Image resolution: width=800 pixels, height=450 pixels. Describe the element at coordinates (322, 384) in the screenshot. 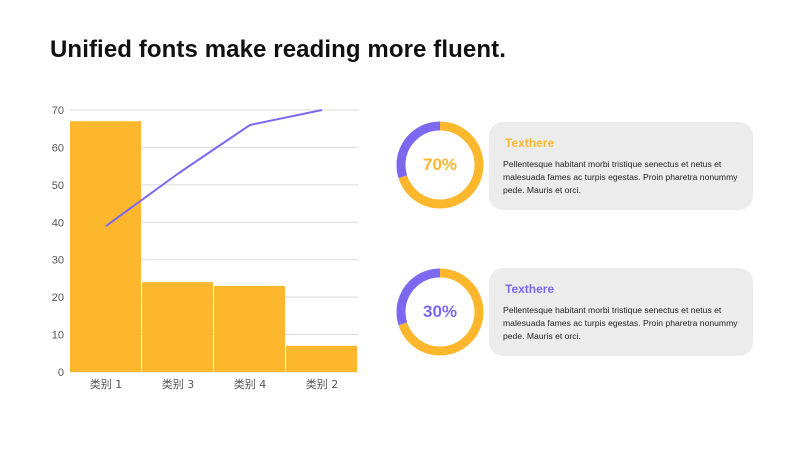

I see `x-category-label: 类别 2` at that location.